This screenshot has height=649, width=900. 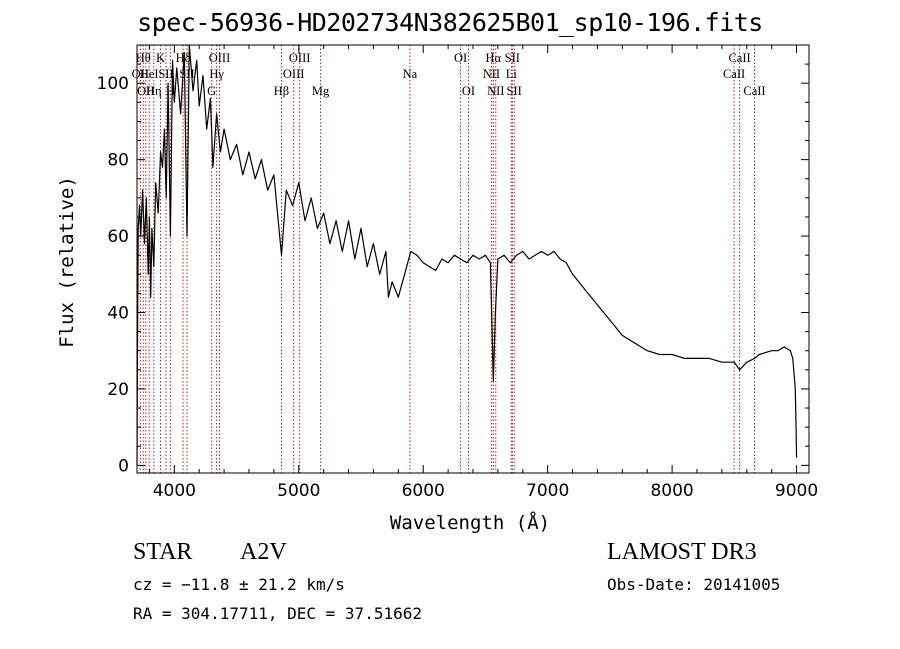 I want to click on y-tick-label: 60, so click(x=118, y=237).